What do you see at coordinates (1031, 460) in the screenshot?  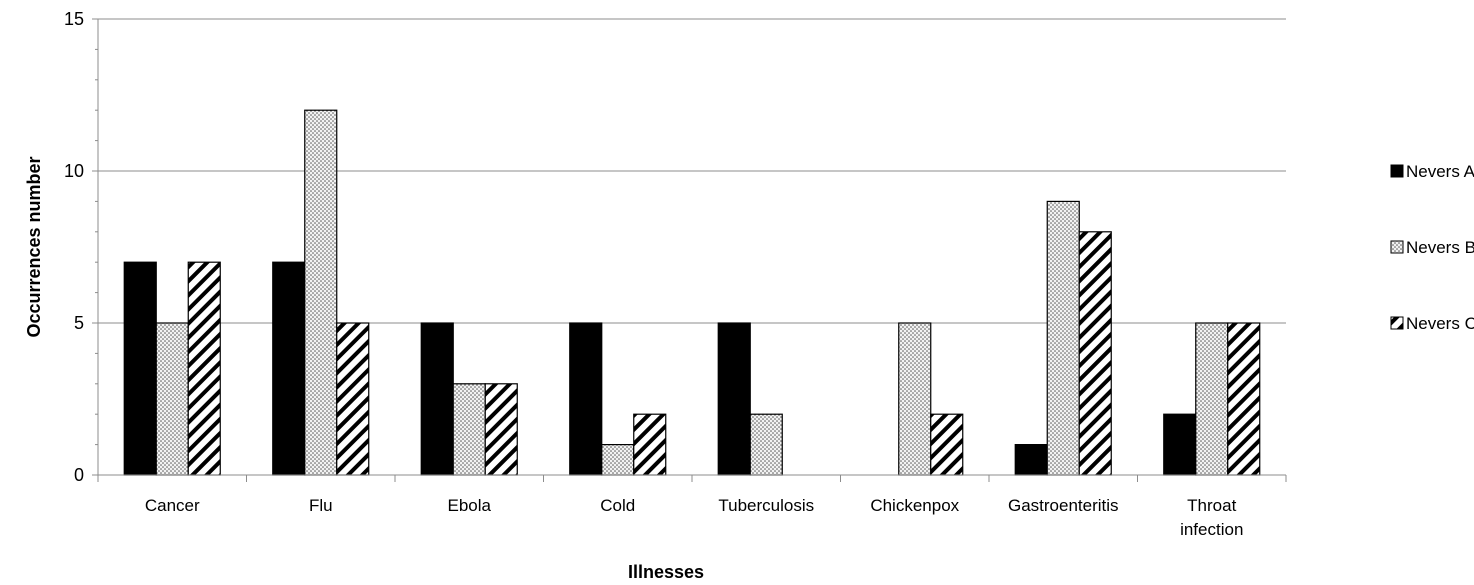 I see `bar-nevers-a-gastroenteritis` at bounding box center [1031, 460].